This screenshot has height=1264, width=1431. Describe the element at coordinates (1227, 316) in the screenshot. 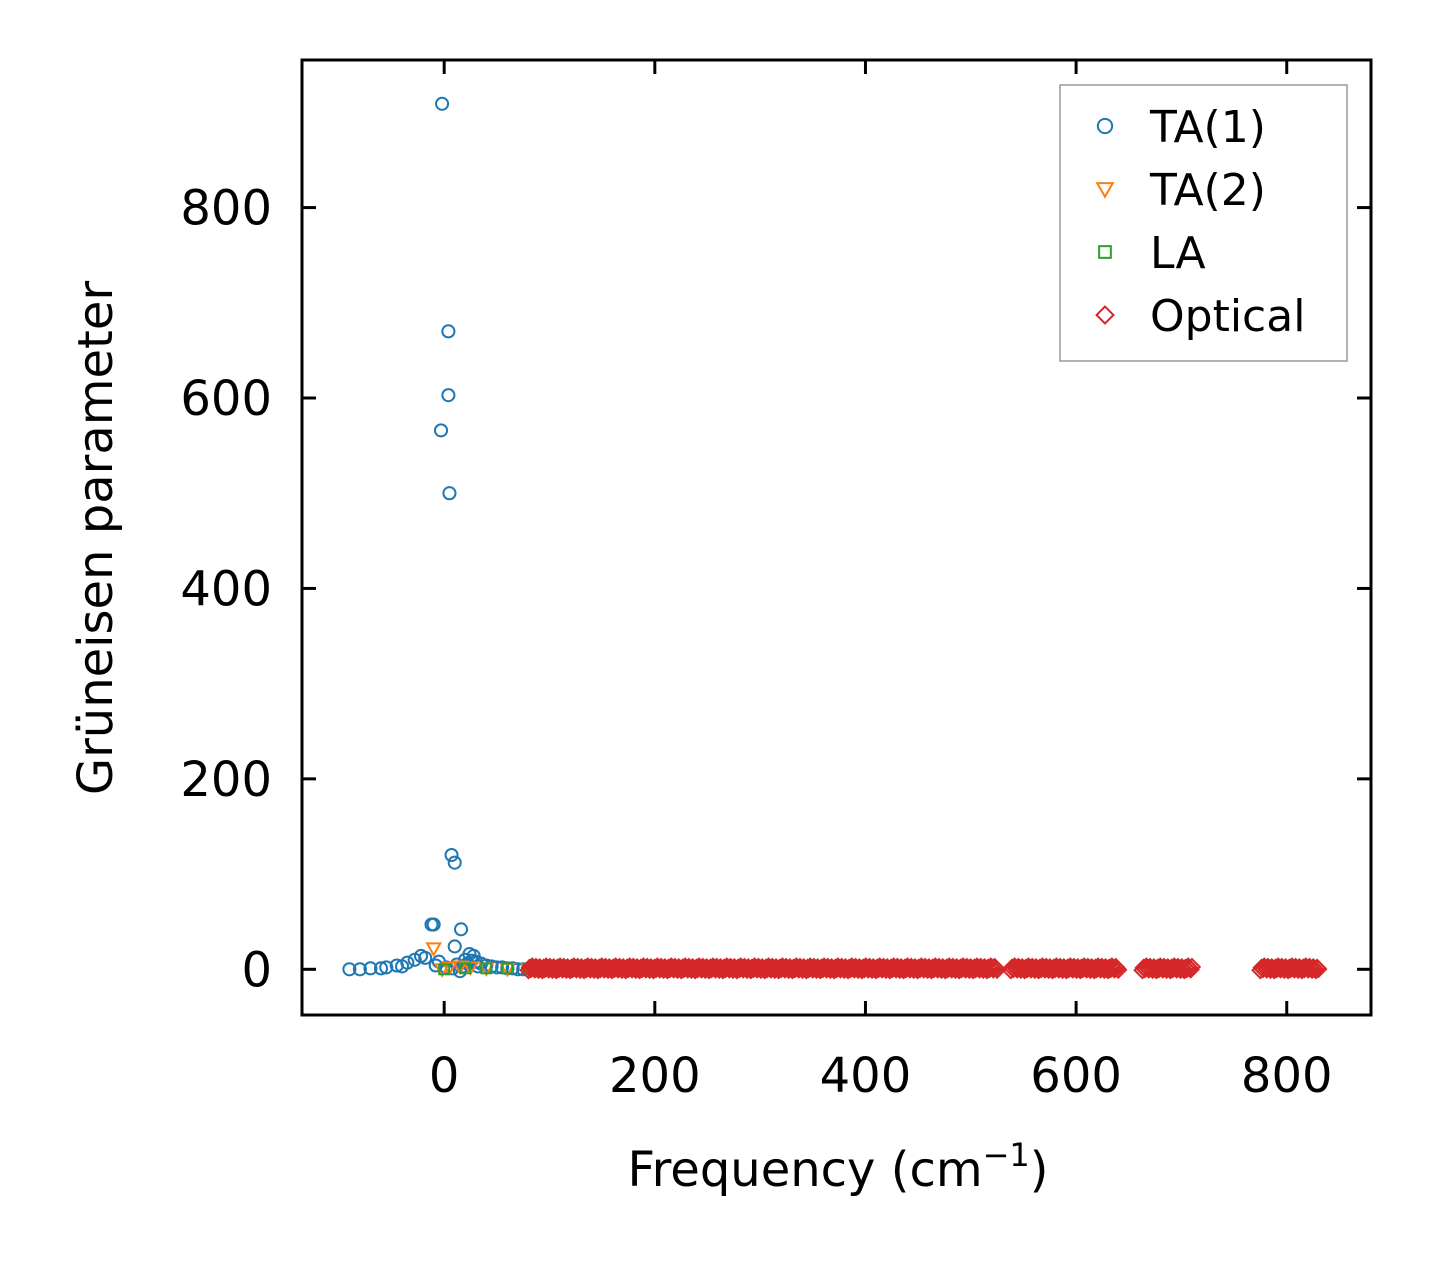

I see `legend-label-optical: Optical` at that location.